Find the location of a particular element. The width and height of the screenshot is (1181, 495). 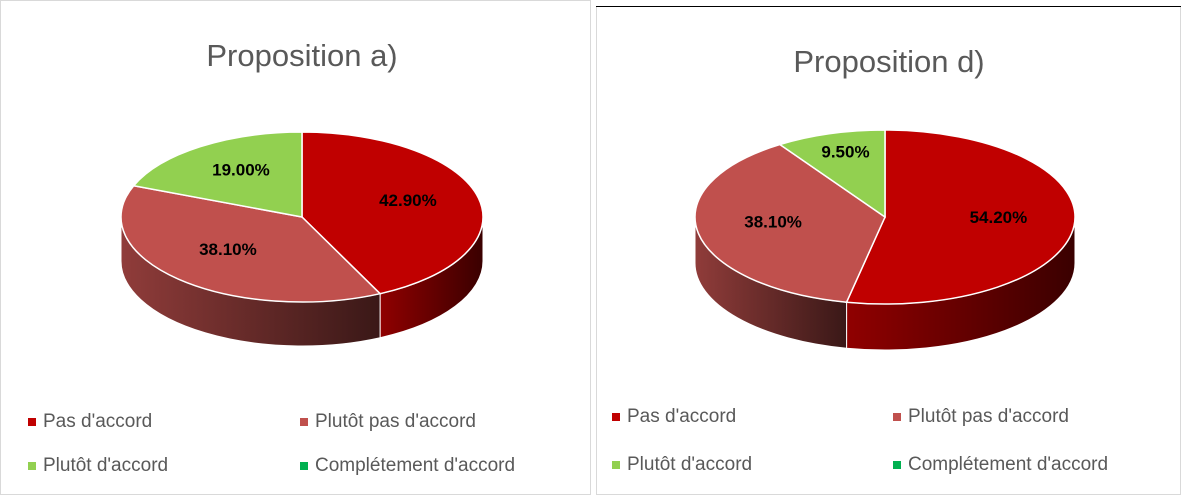

chart-title: Proposition a) is located at coordinates (301, 55).